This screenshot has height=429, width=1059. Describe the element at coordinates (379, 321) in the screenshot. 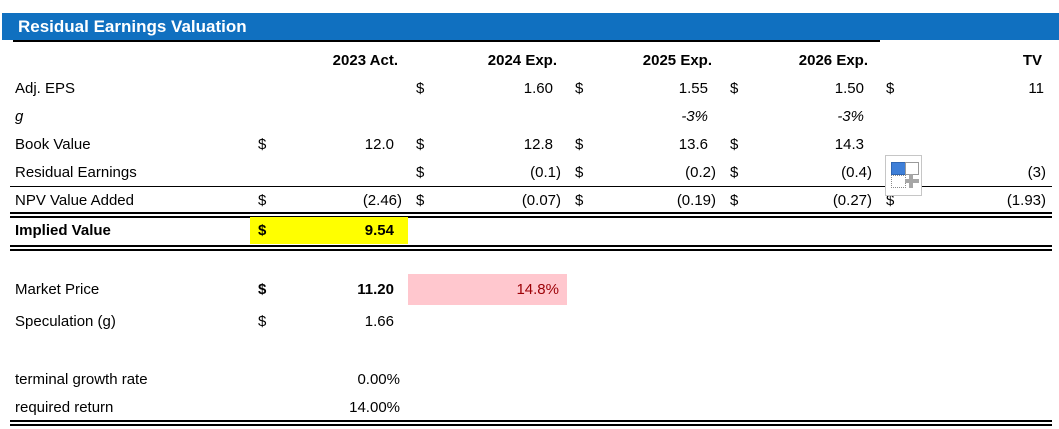

I see `cell-value: 1.66` at that location.